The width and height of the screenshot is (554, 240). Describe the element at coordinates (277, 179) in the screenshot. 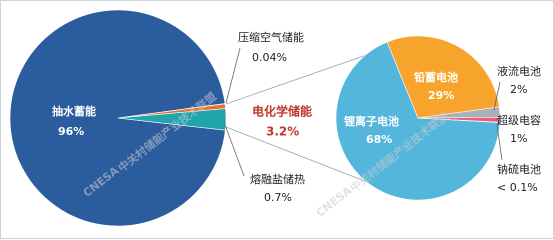

I see `category-label: 熔融盐储热` at that location.